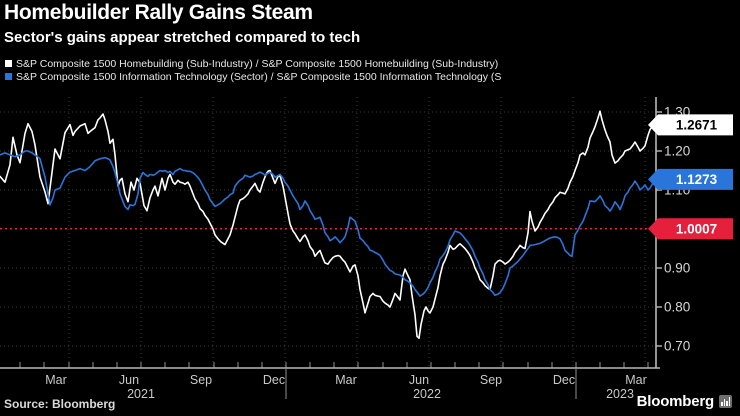 This screenshot has width=740, height=416. Describe the element at coordinates (677, 151) in the screenshot. I see `y-tick-label: 1.20` at that location.